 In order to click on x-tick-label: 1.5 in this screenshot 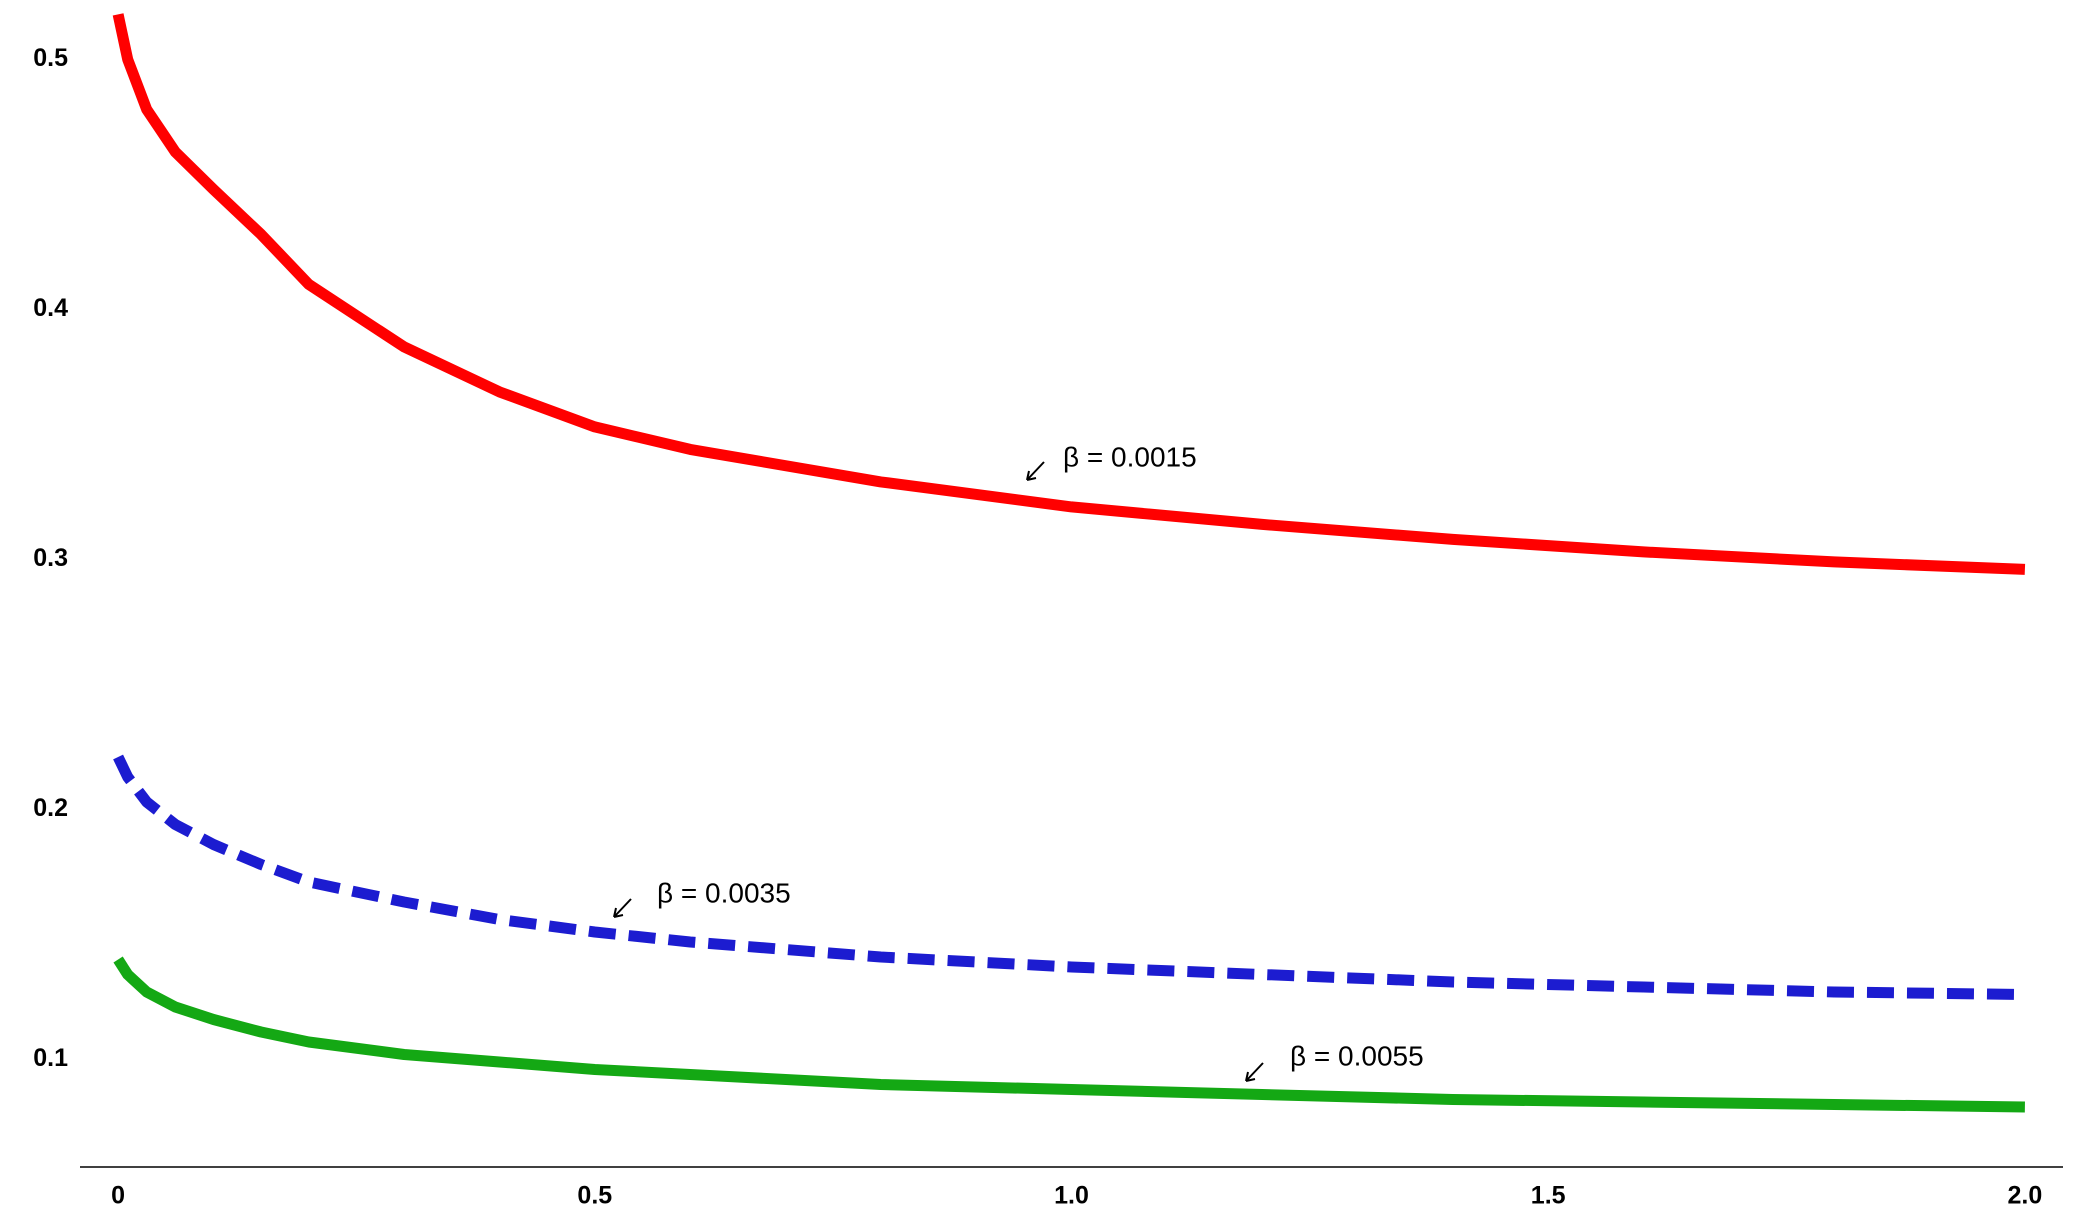, I will do `click(1548, 1196)`.